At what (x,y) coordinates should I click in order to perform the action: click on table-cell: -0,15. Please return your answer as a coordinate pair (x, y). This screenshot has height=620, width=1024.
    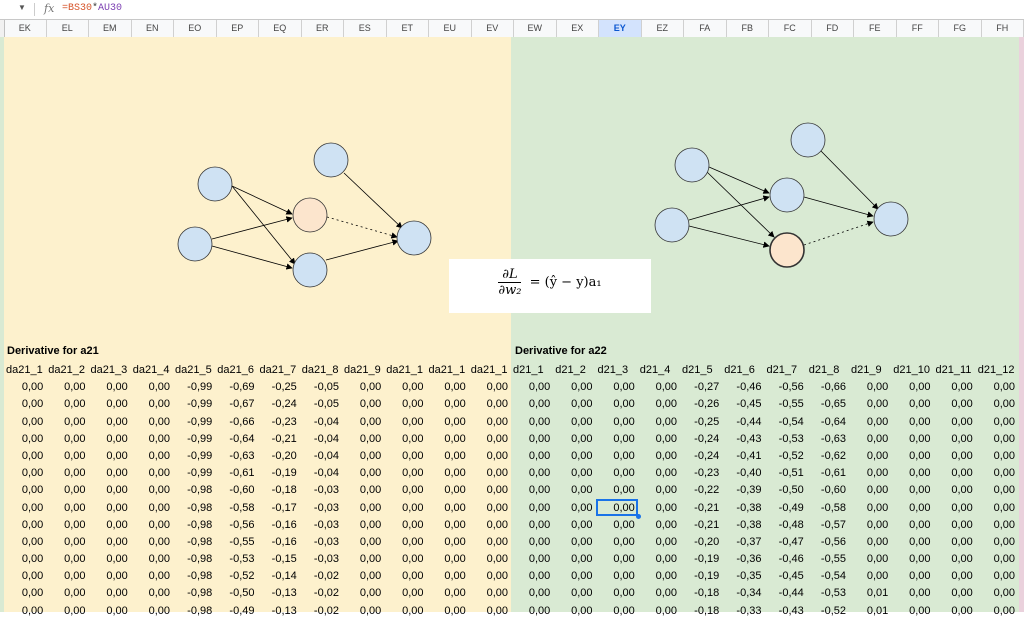
    Looking at the image, I should click on (279, 559).